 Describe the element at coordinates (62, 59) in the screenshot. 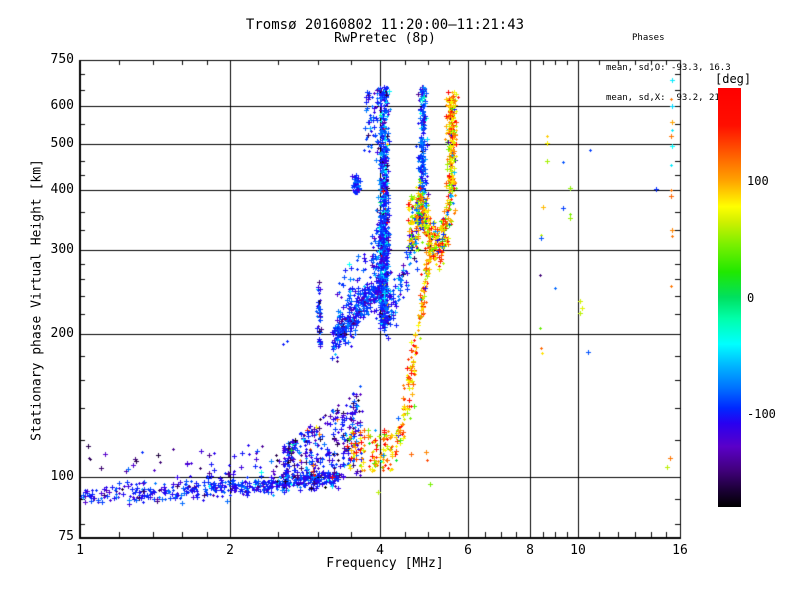

I see `y-tick-label: 750` at that location.